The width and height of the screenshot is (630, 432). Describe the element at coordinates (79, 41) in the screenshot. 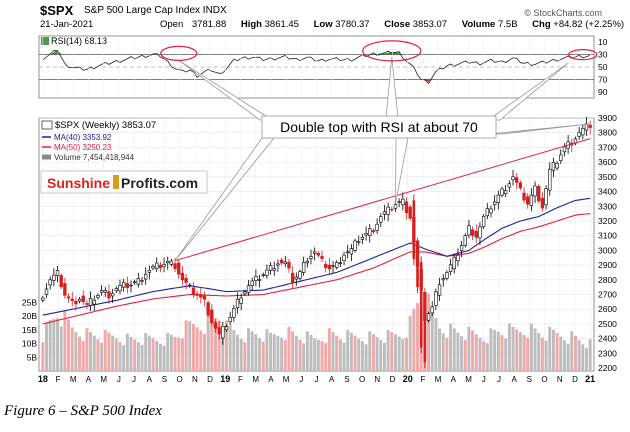

I see `rsi-legend-label: RSI(14) 68.13` at that location.